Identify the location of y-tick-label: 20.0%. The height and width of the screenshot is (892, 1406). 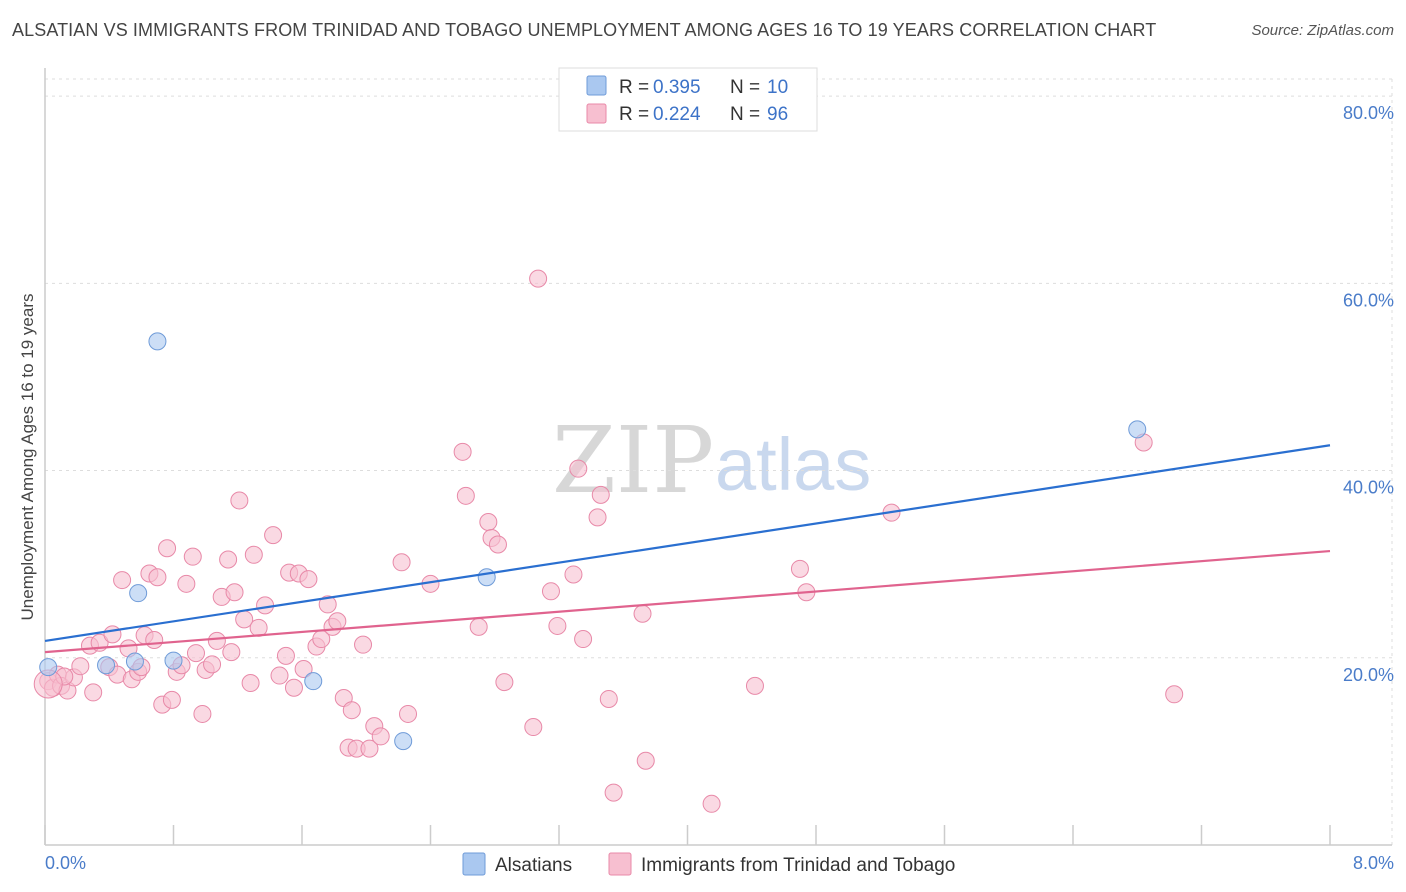
(1368, 675).